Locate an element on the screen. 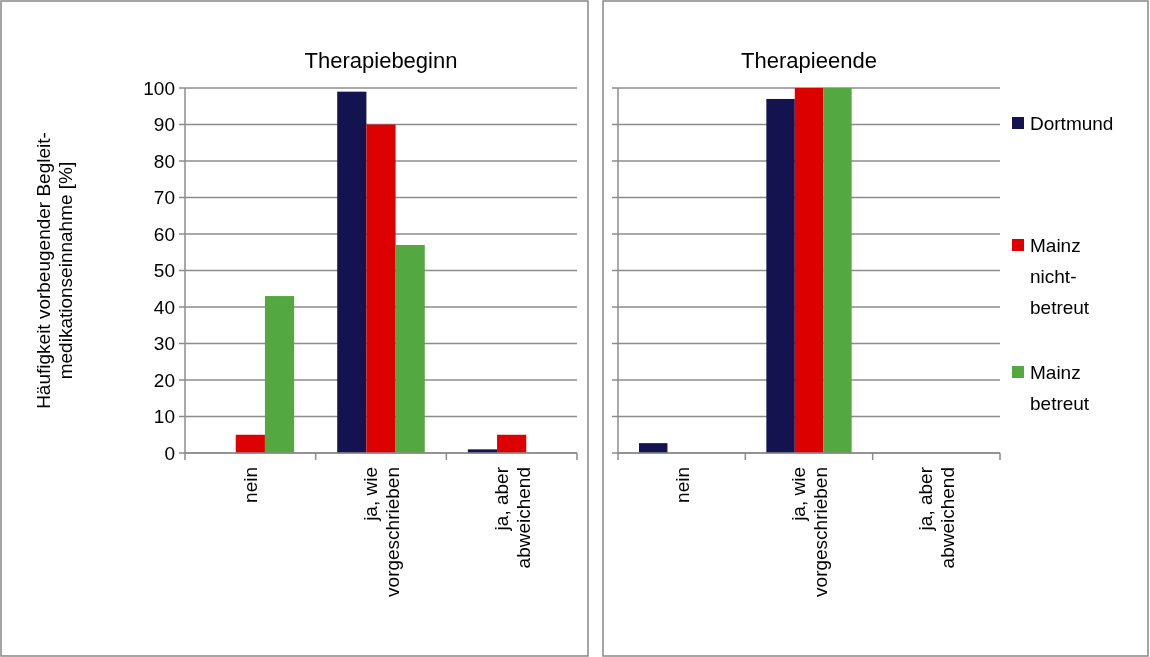 Image resolution: width=1150 pixels, height=657 pixels. y-tick-label: 40 is located at coordinates (164, 307).